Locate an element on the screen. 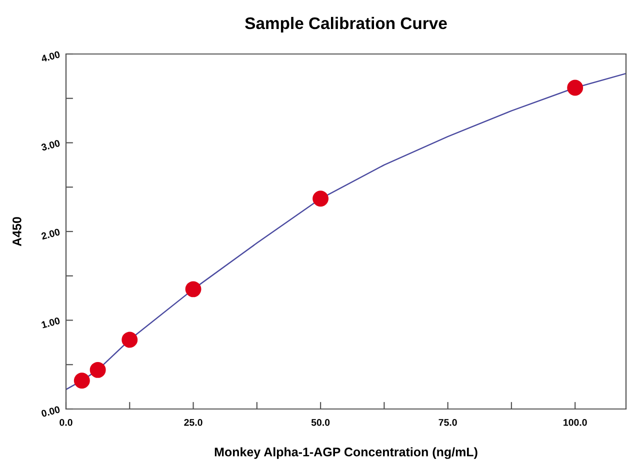 This screenshot has width=636, height=468. y-tick-label: 4.00 is located at coordinates (50, 56).